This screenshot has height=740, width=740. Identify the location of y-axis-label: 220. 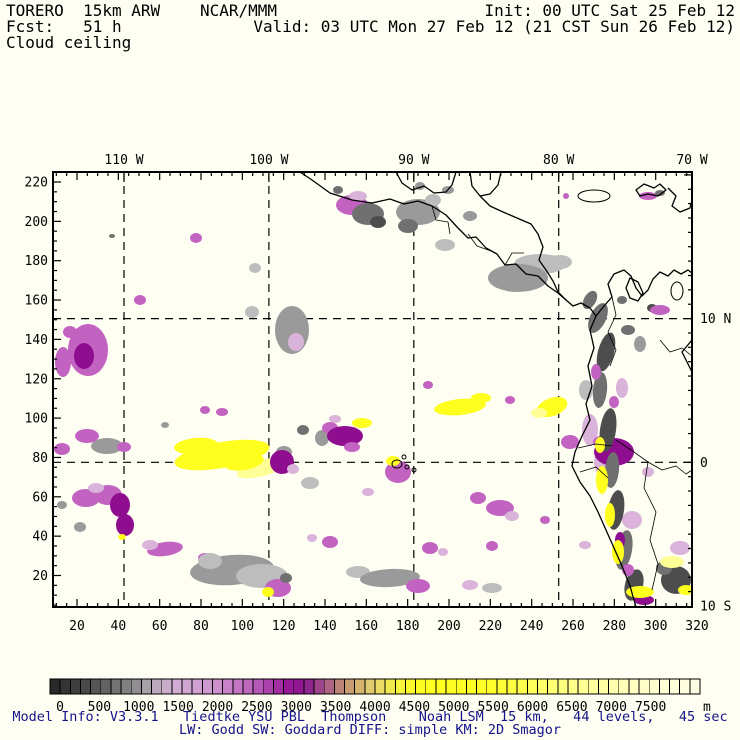
(36, 183).